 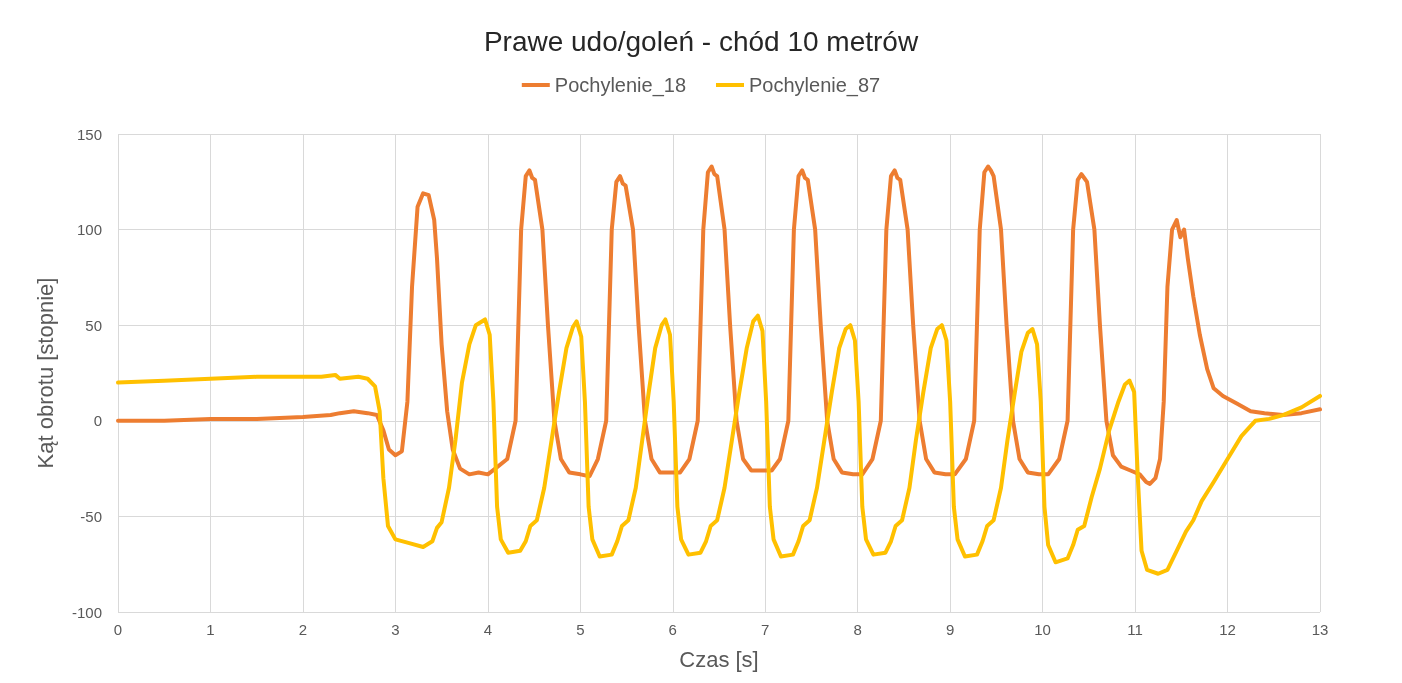 What do you see at coordinates (950, 629) in the screenshot?
I see `x-tick-label: 9` at bounding box center [950, 629].